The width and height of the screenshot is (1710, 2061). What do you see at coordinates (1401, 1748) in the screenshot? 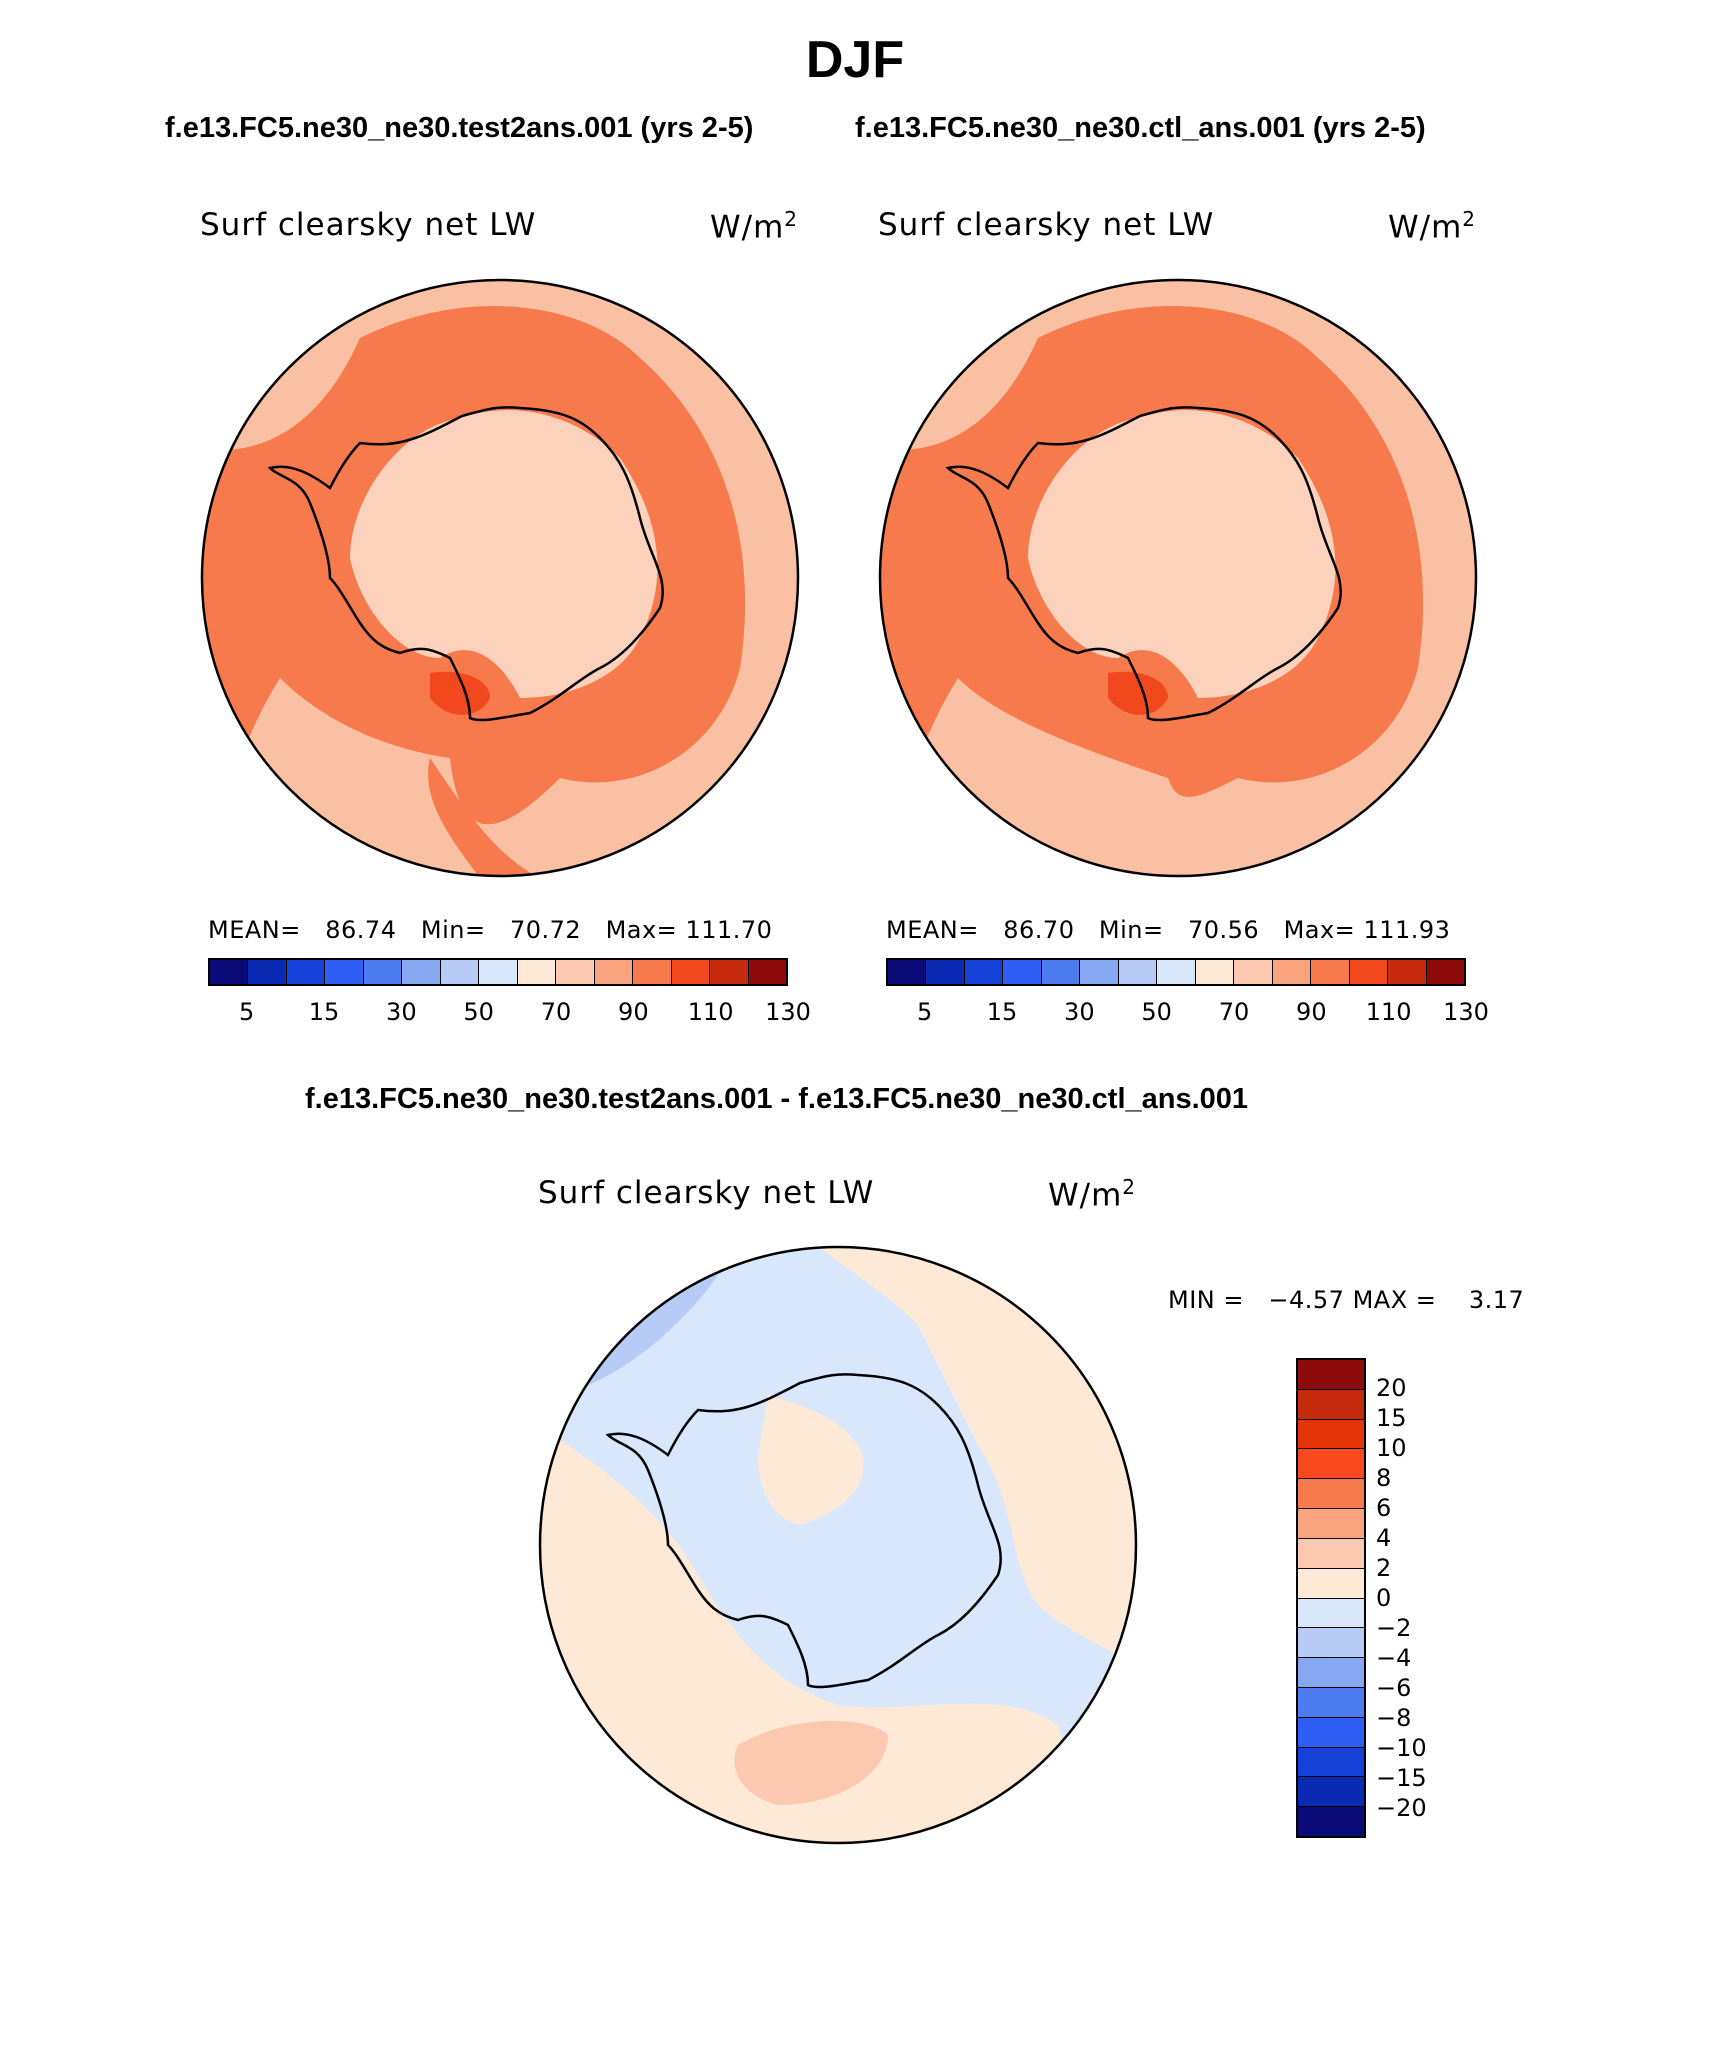
I see `diff-colorbar-tick-label: −10` at bounding box center [1401, 1748].